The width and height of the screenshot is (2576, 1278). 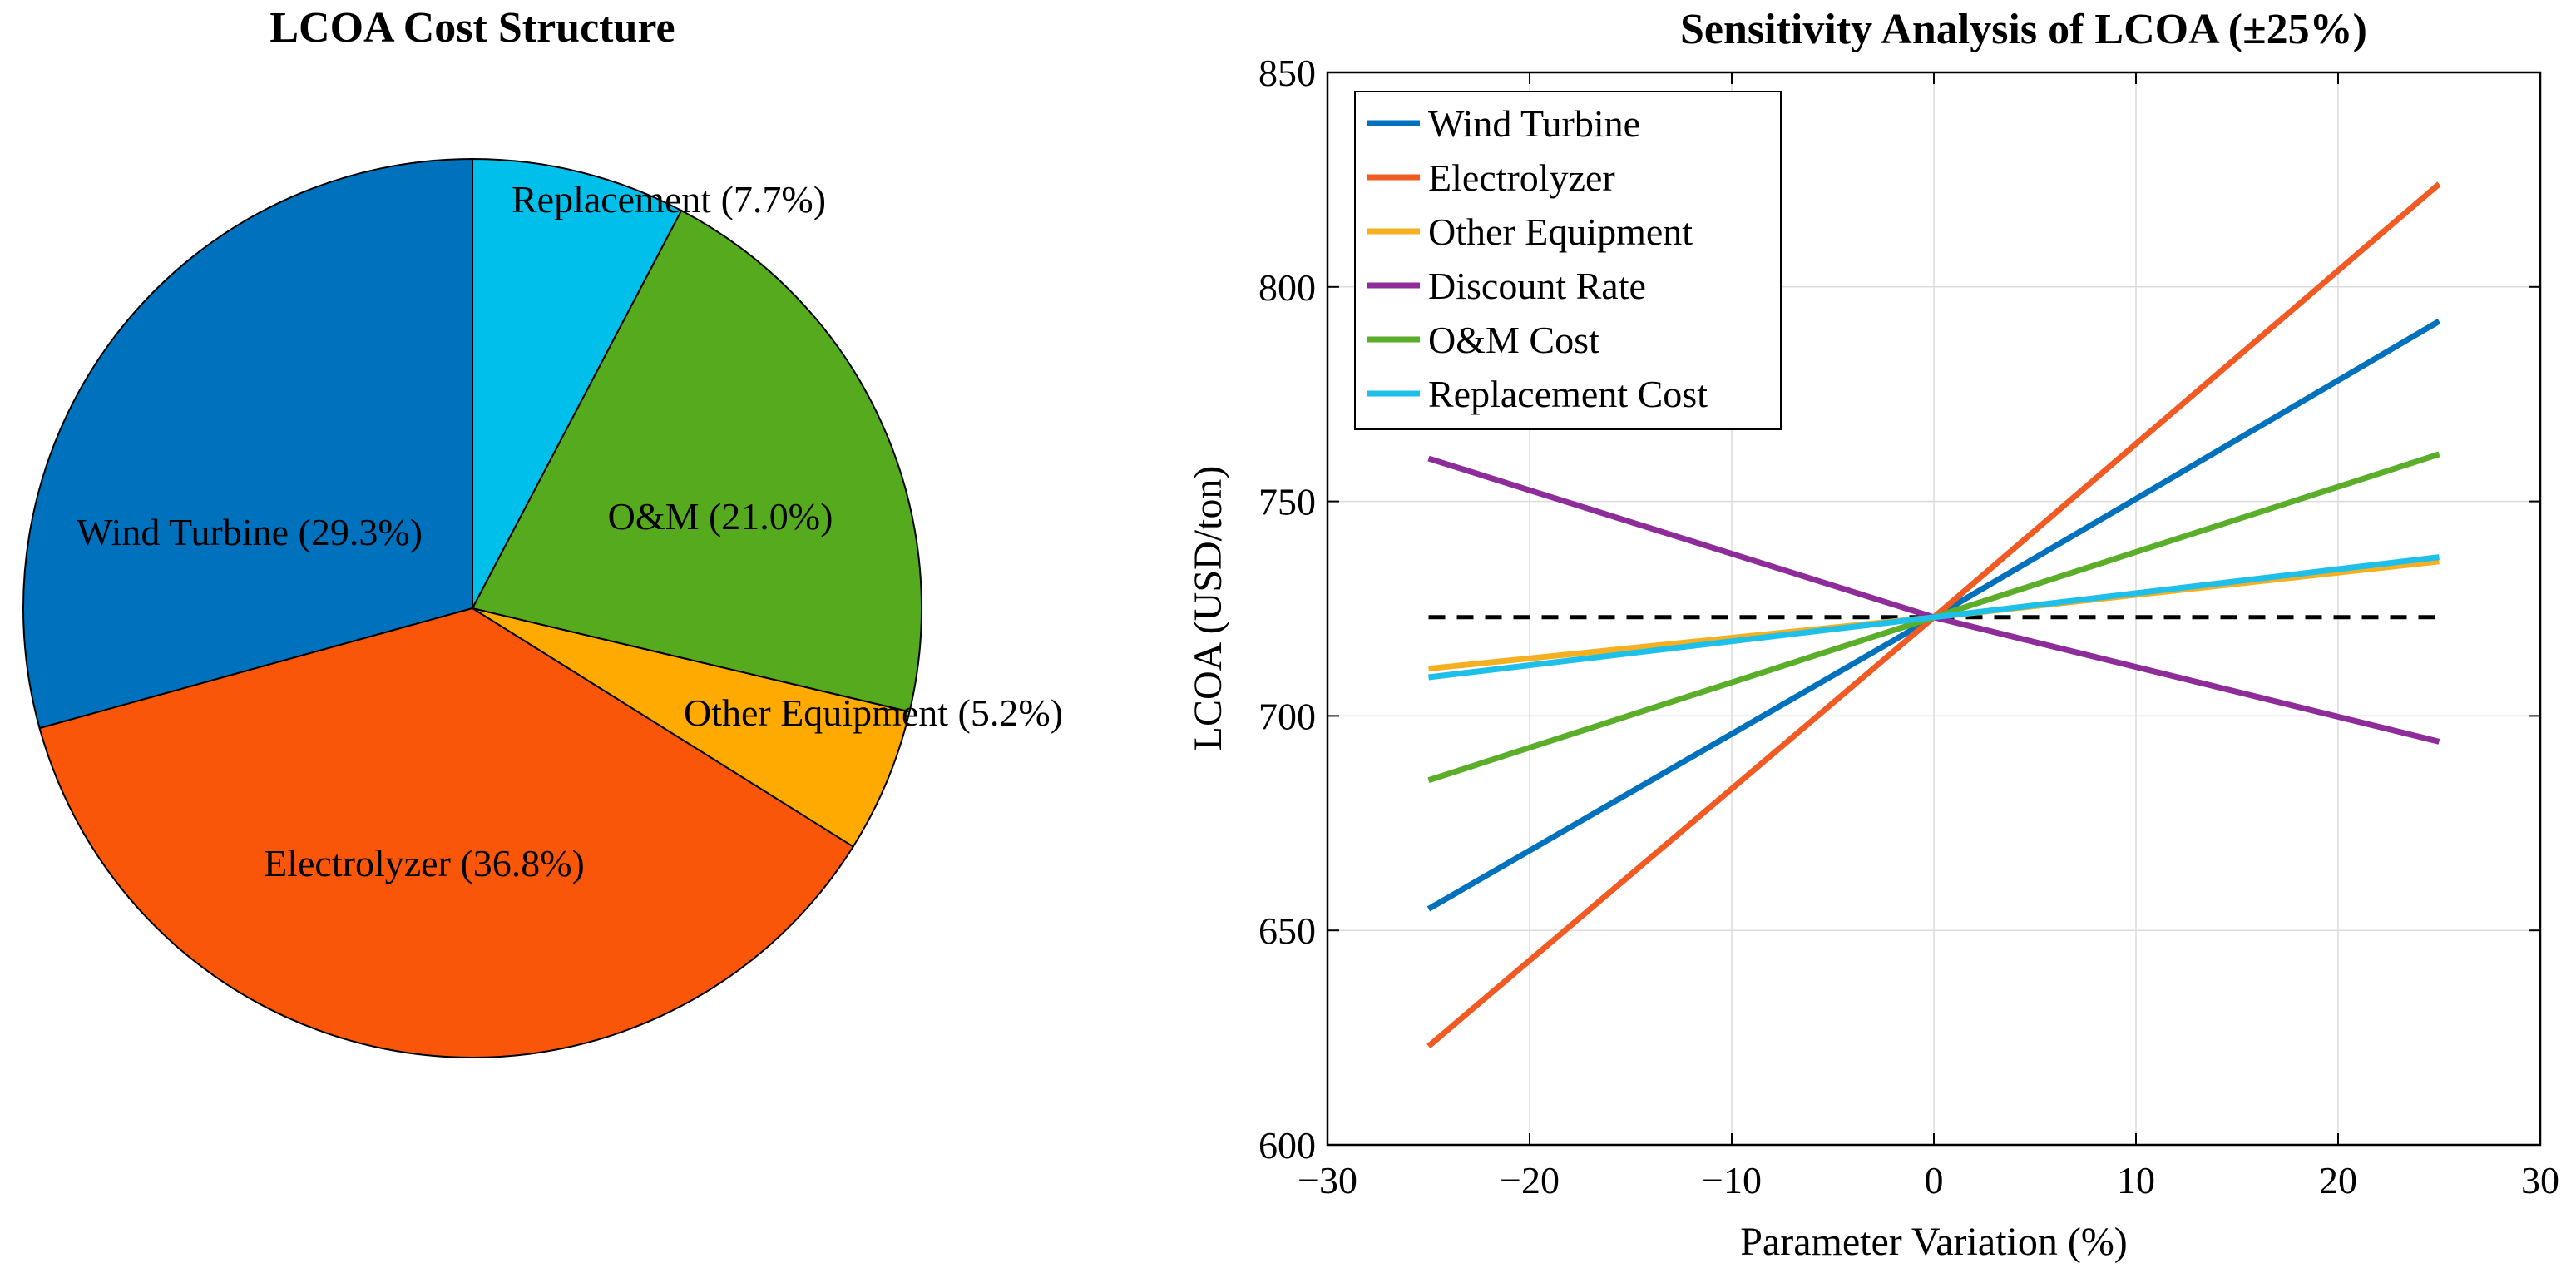 I want to click on y-tick-label: 850, so click(x=1287, y=73).